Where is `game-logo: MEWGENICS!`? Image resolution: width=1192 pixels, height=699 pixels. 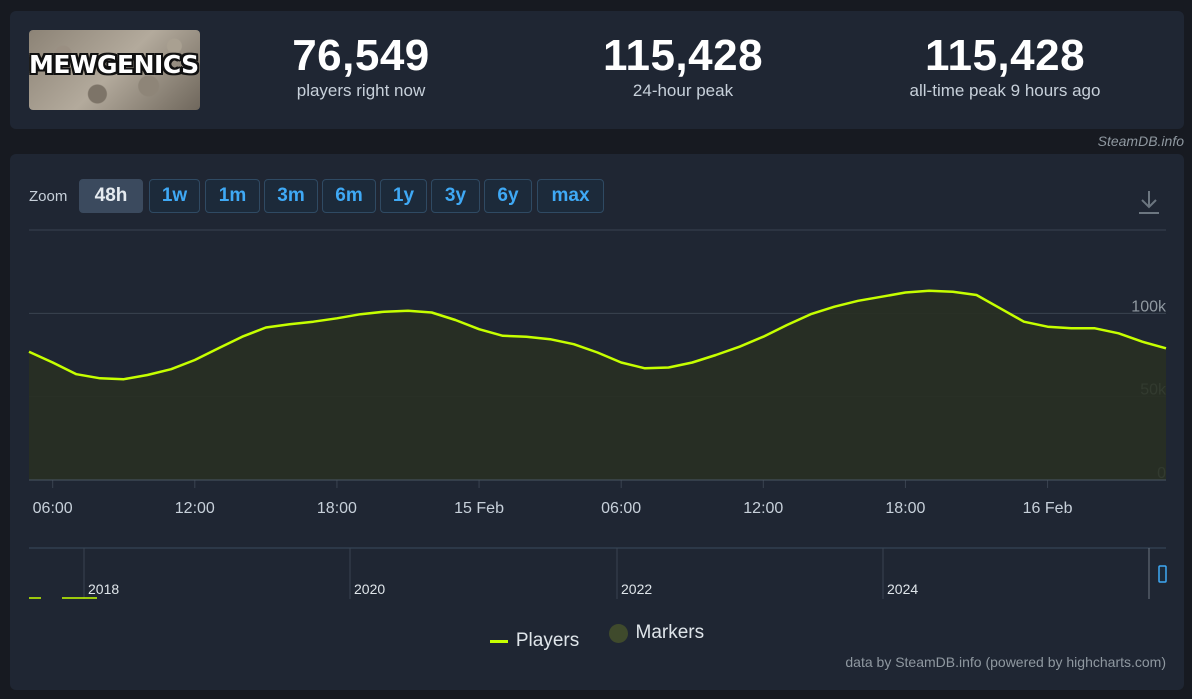
game-logo: MEWGENICS! is located at coordinates (114, 64).